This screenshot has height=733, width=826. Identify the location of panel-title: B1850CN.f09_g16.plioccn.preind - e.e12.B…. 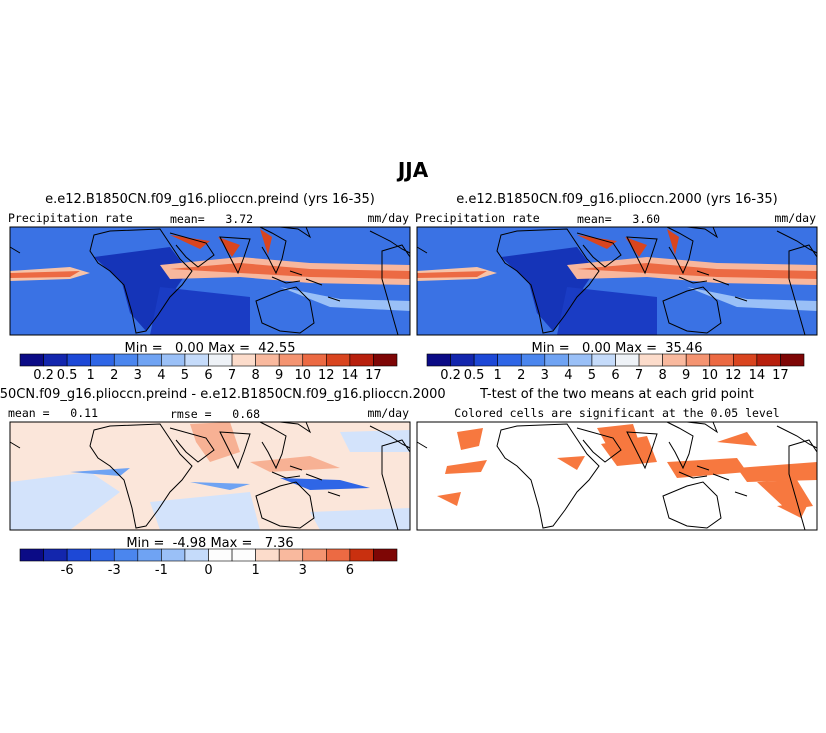
(223, 394).